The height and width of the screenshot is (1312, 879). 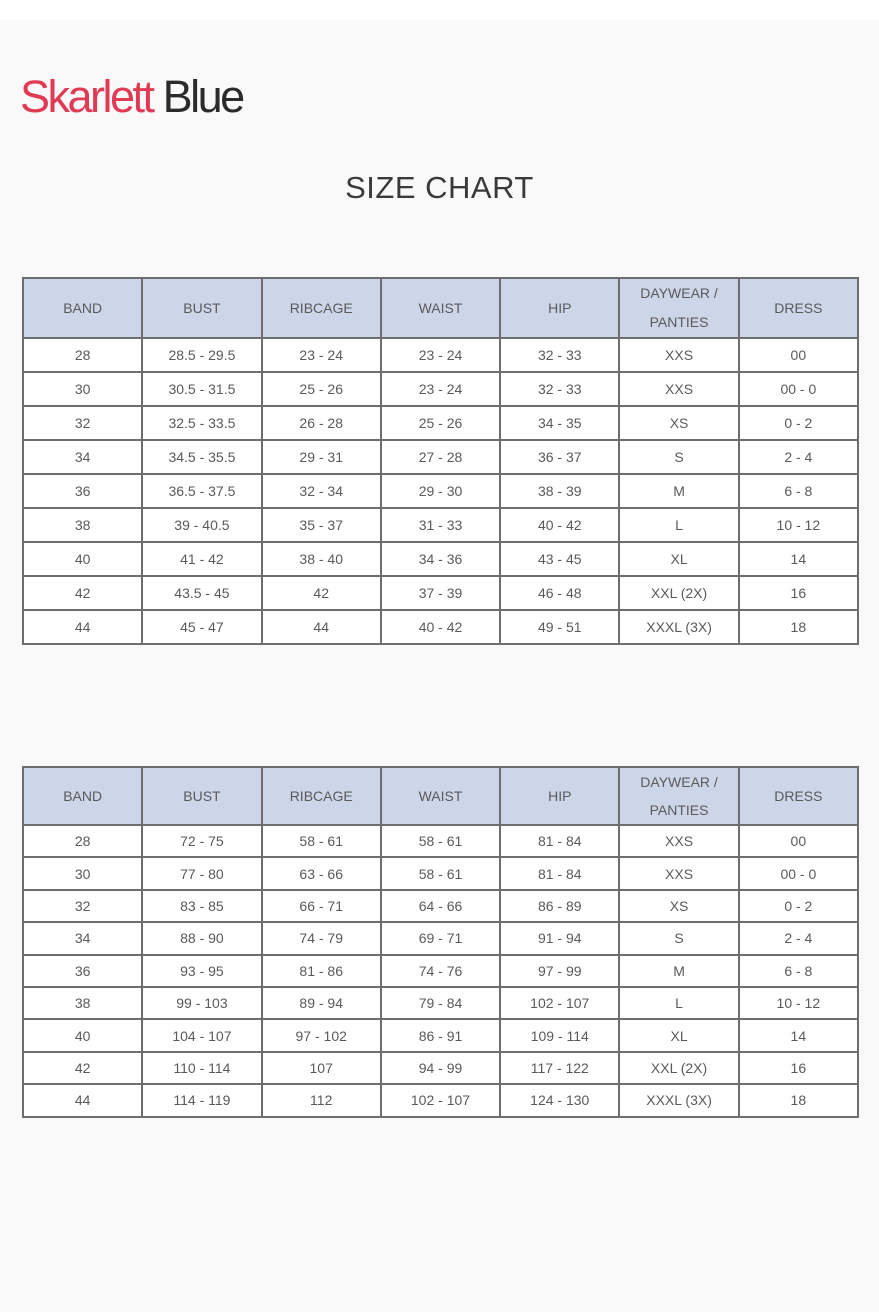 I want to click on table-row: 32 83 - 85 66 - 71 64 - 66 86 - 89 XS 0 - 2, so click(x=440, y=906).